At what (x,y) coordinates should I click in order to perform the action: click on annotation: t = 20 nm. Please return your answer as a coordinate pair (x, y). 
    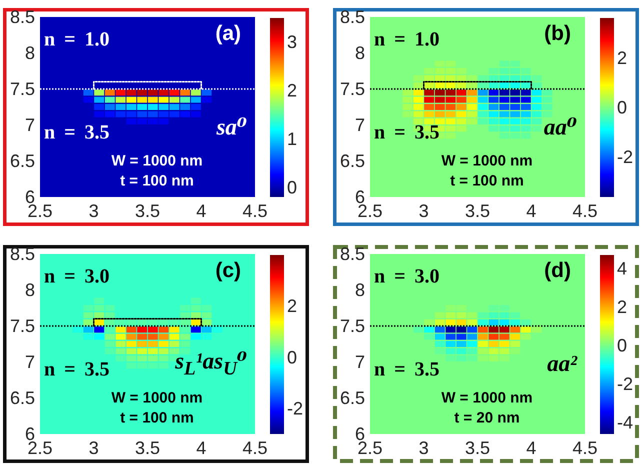
    Looking at the image, I should click on (487, 418).